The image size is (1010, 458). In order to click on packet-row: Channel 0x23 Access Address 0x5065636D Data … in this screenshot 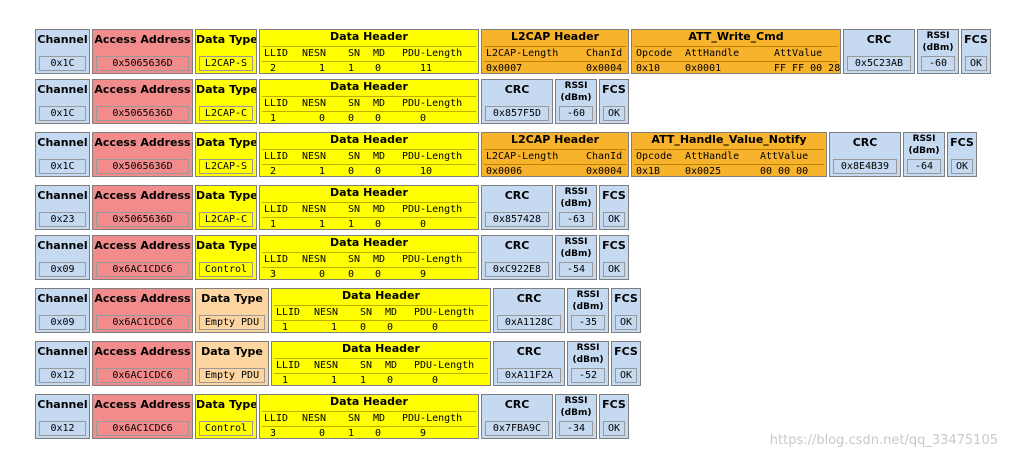, I will do `click(505, 208)`.